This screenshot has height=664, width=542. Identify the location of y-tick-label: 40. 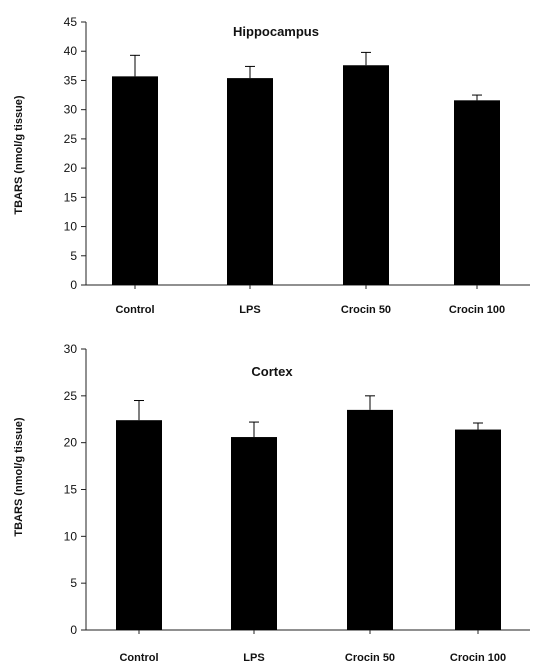
(71, 51).